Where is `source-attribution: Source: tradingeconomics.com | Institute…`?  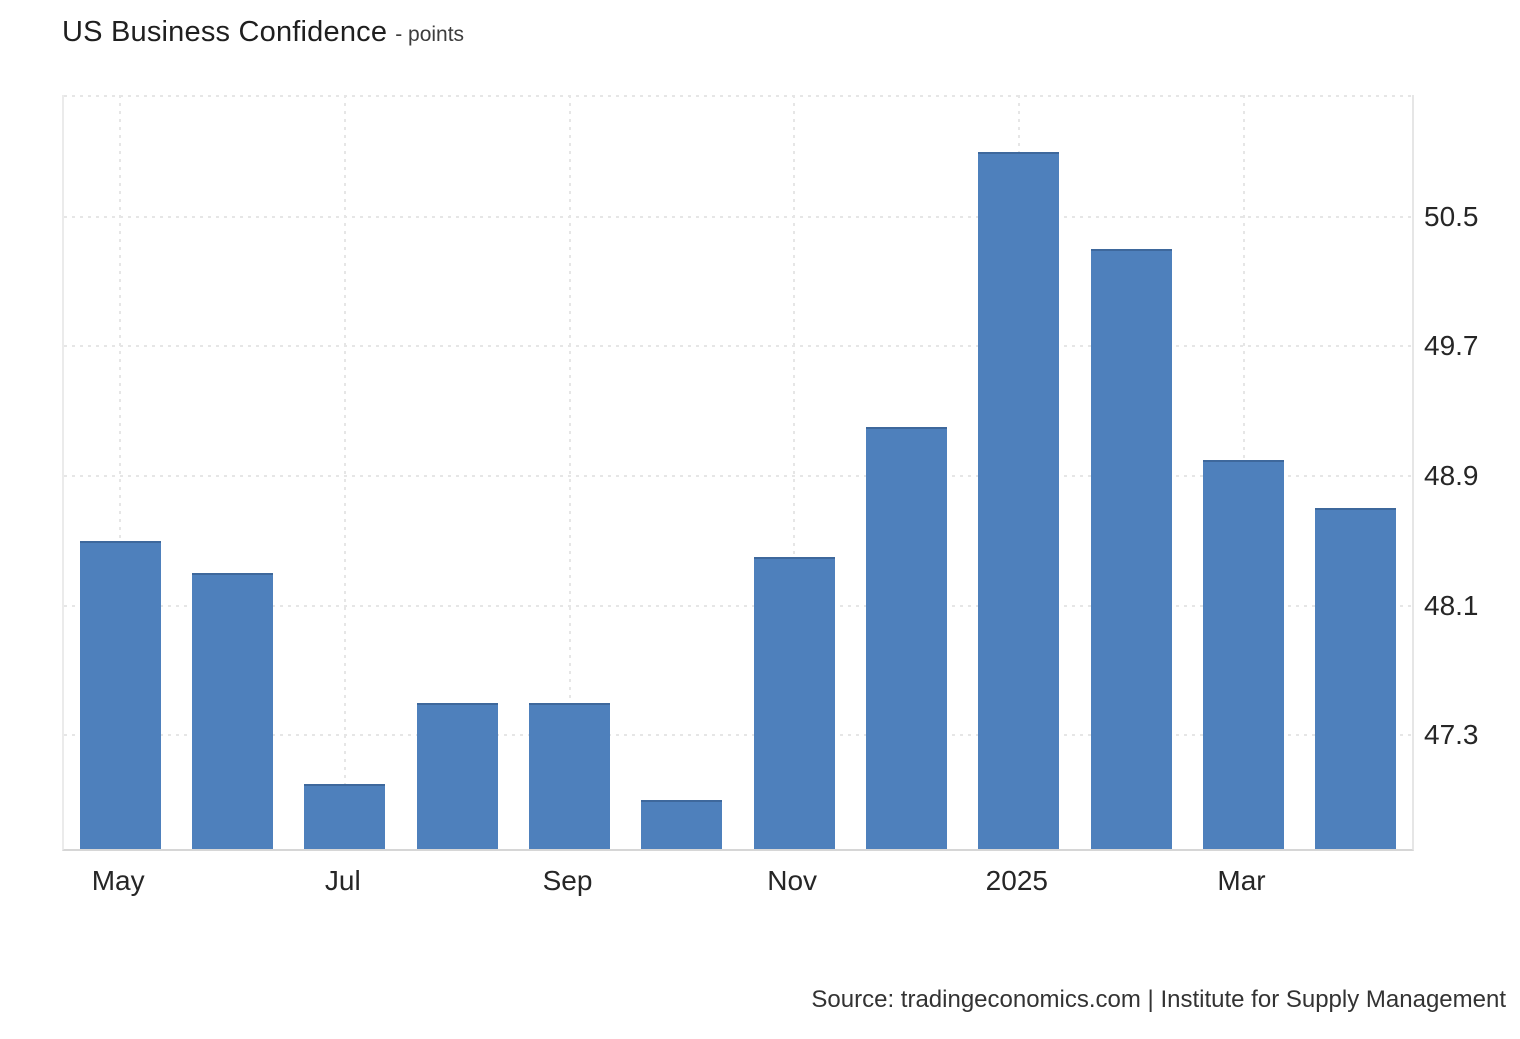
source-attribution: Source: tradingeconomics.com | Institute… is located at coordinates (1158, 999).